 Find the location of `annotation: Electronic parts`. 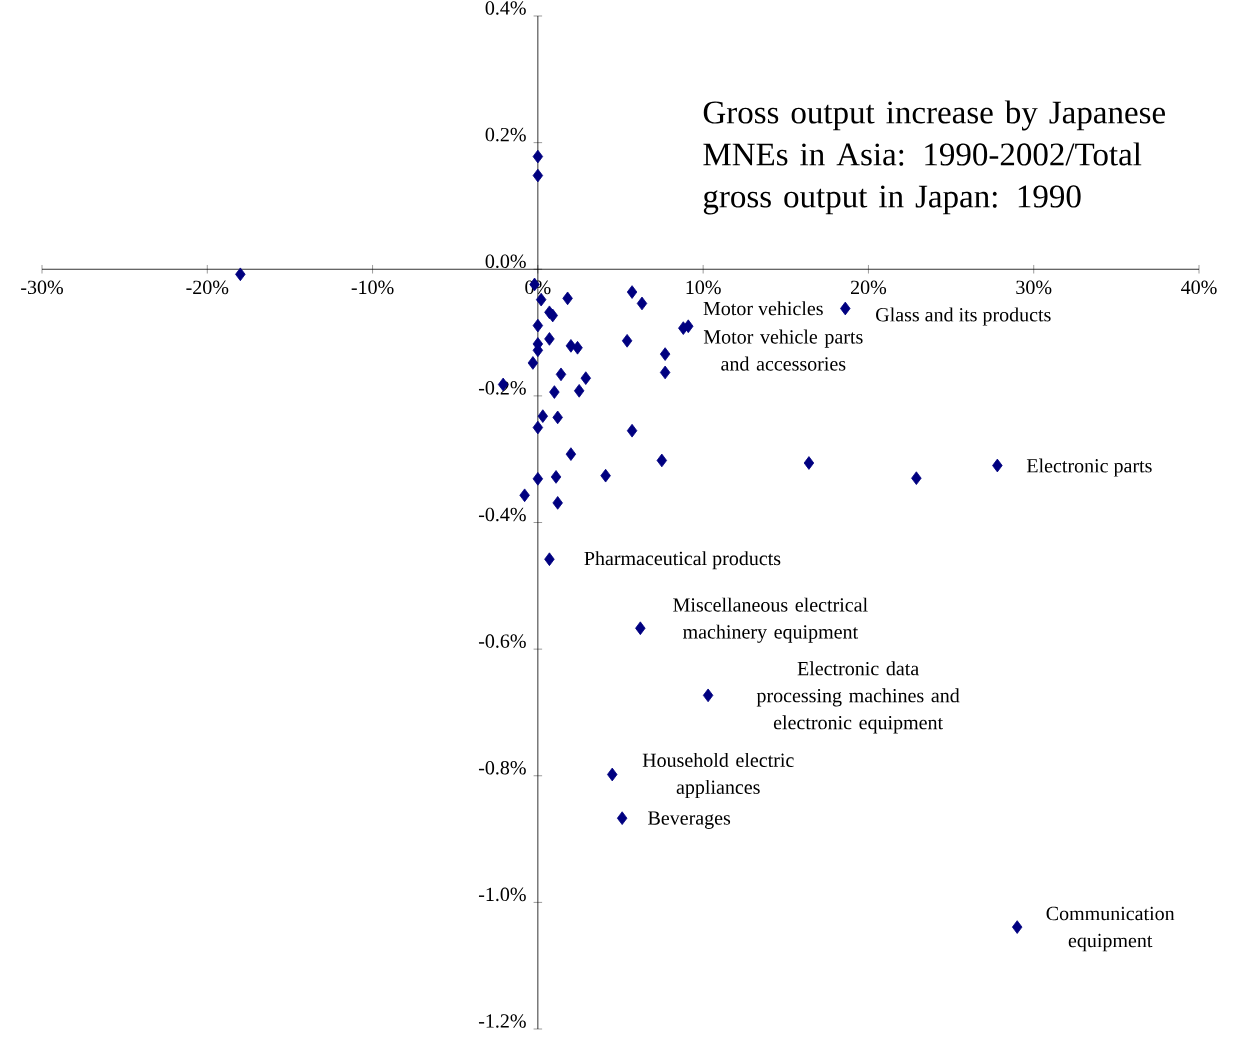

annotation: Electronic parts is located at coordinates (1089, 467).